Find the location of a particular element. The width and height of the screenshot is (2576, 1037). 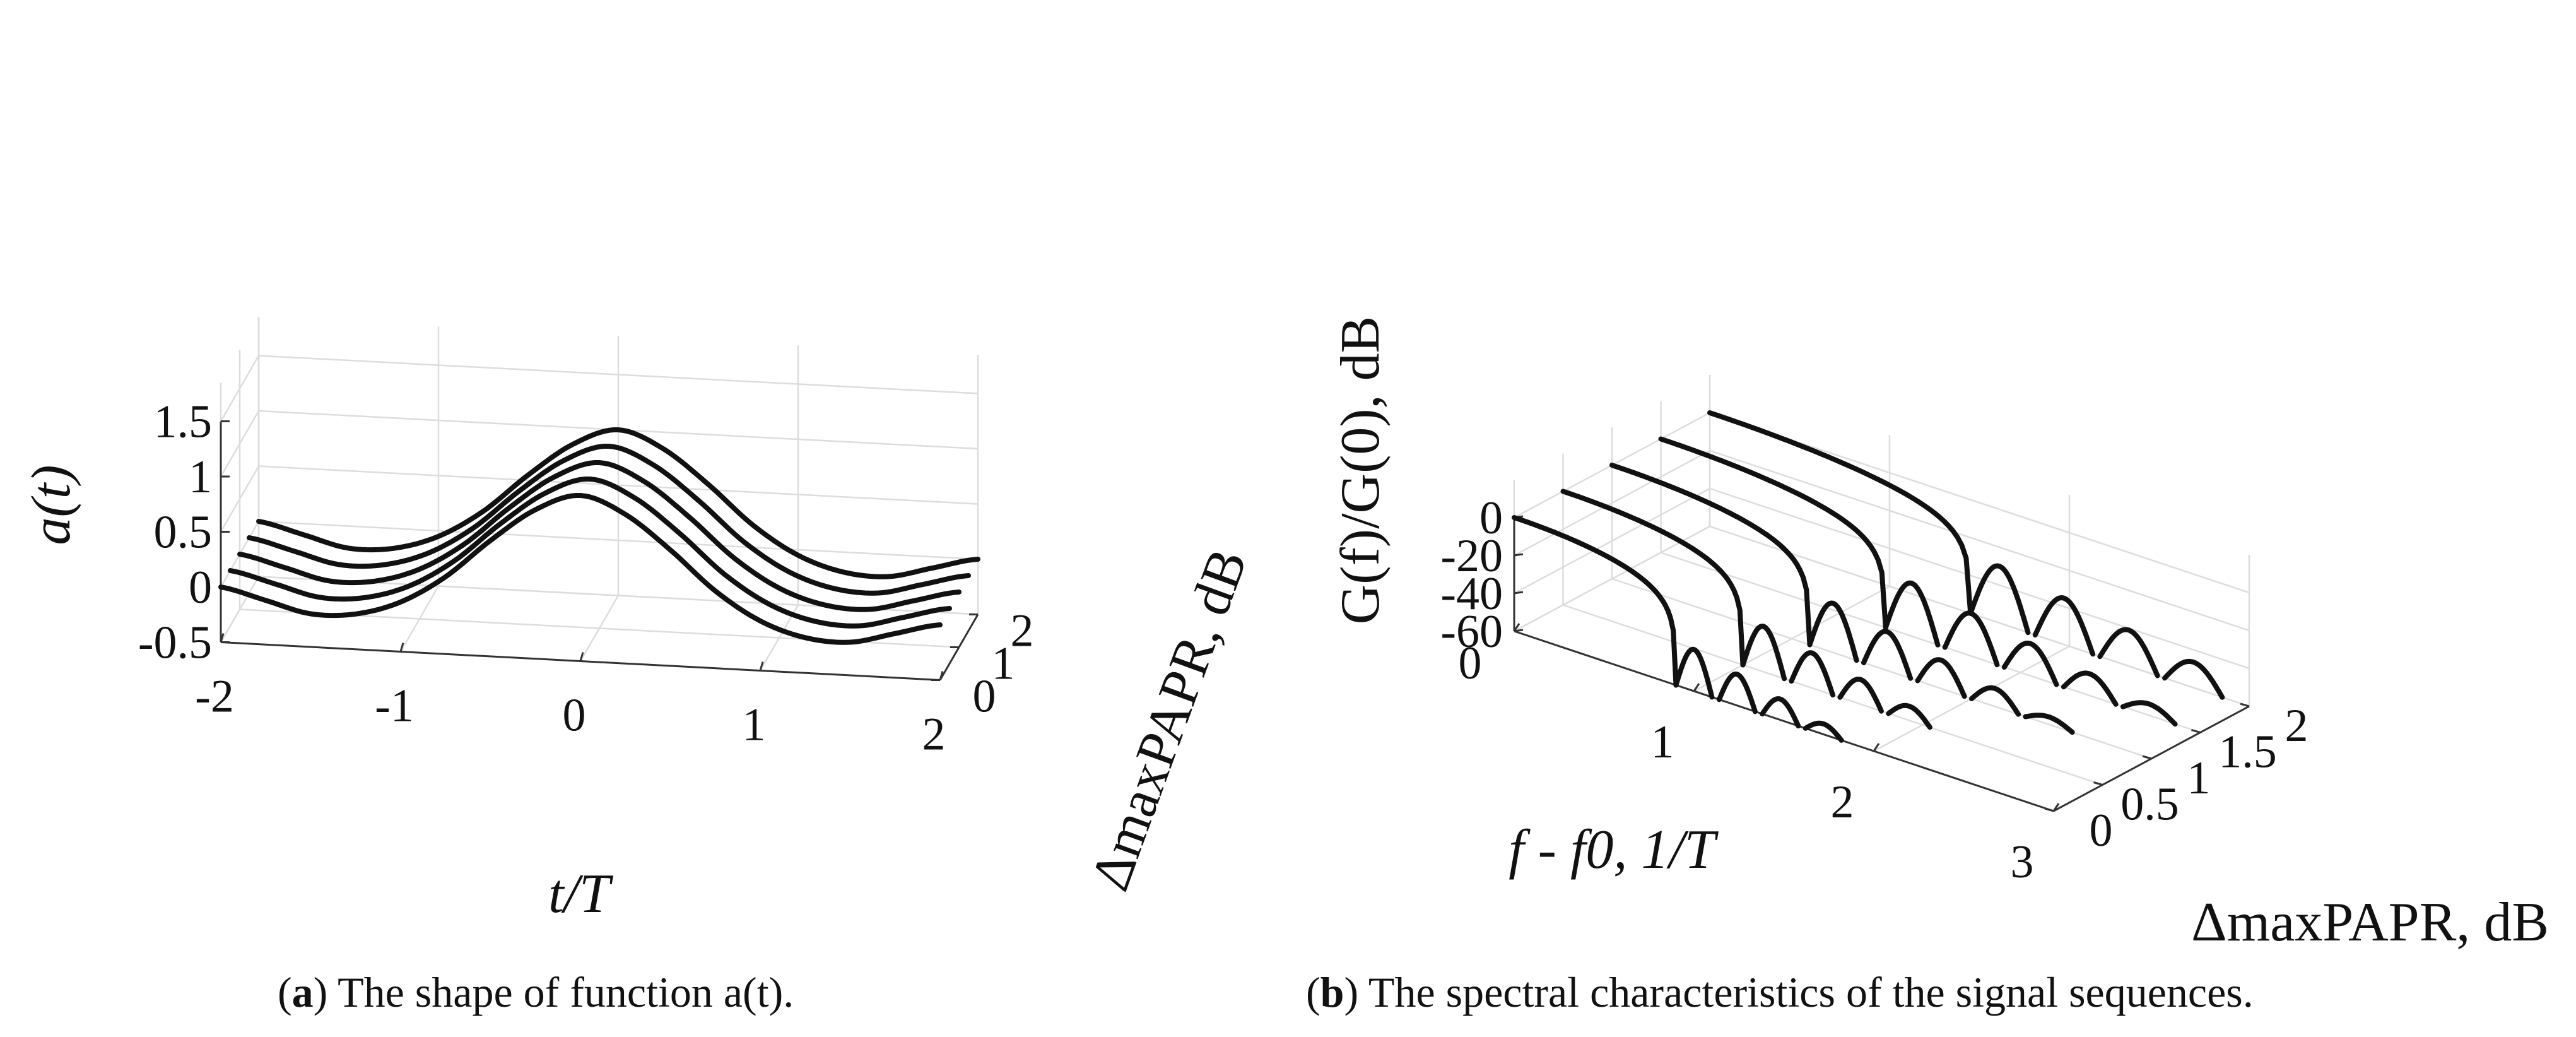

panel-a-ylabel: a(t) is located at coordinates (51, 505).